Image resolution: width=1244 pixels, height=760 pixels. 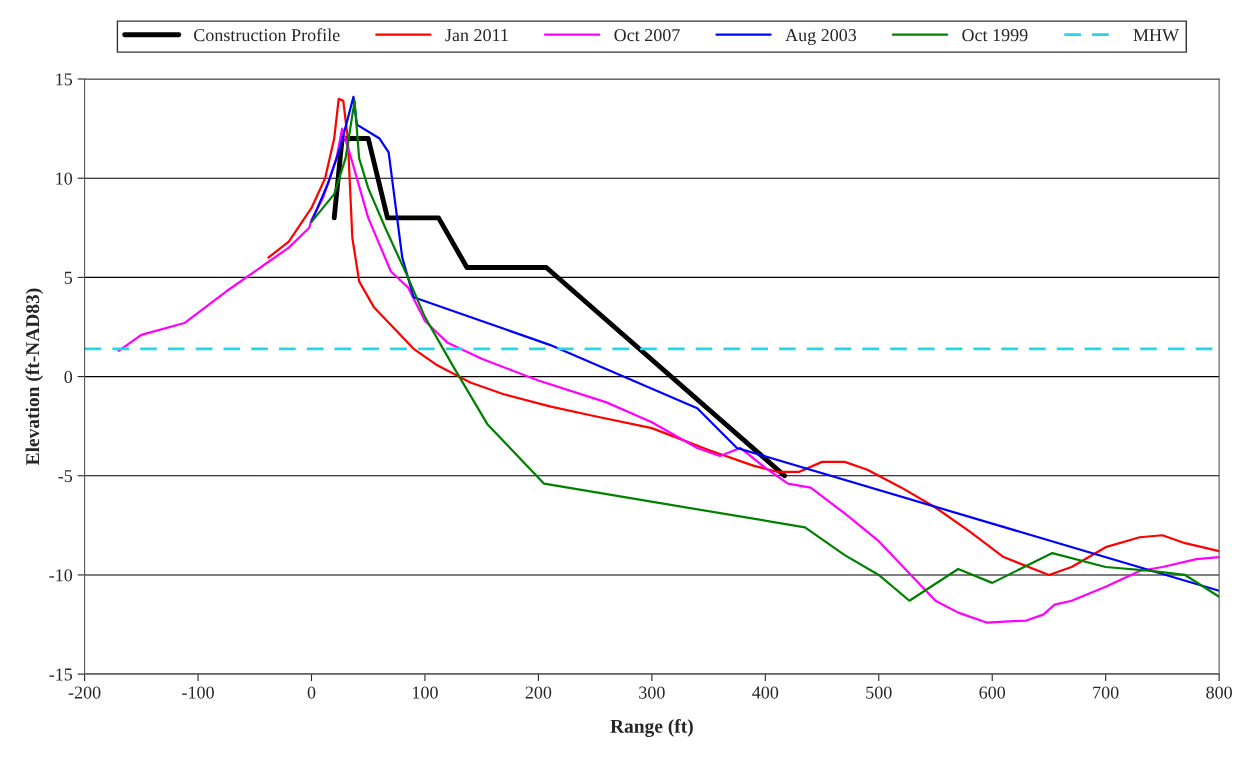 I want to click on legend-label: Construction Profile, so click(x=267, y=35).